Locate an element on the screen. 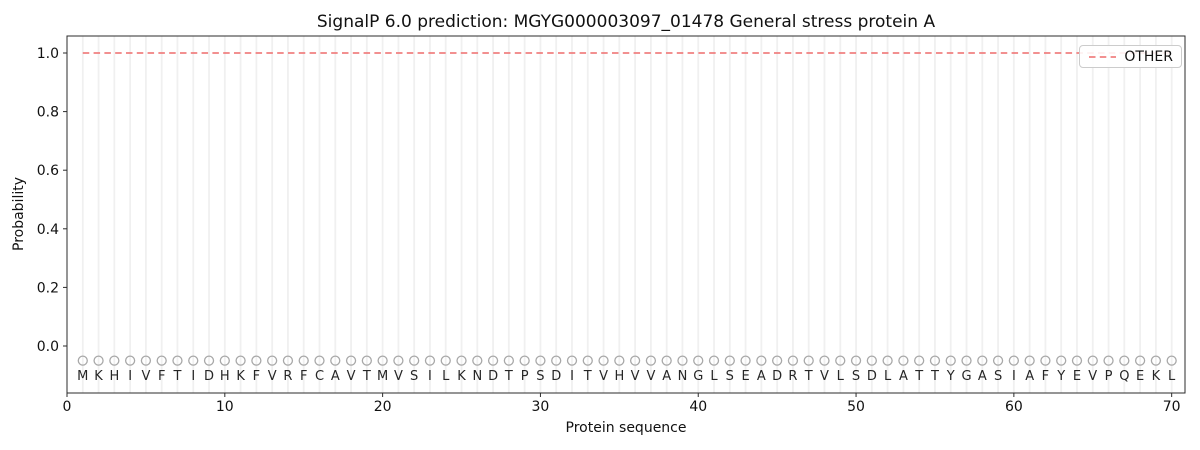 This screenshot has width=1200, height=450. legend-other-line-icon is located at coordinates (1103, 56).